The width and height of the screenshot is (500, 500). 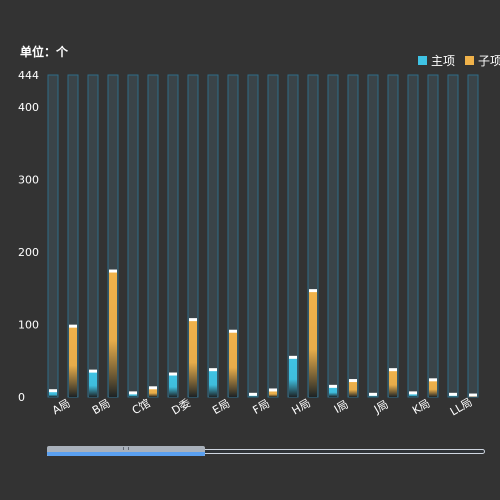 I want to click on x-tick-label: K局, so click(x=421, y=407).